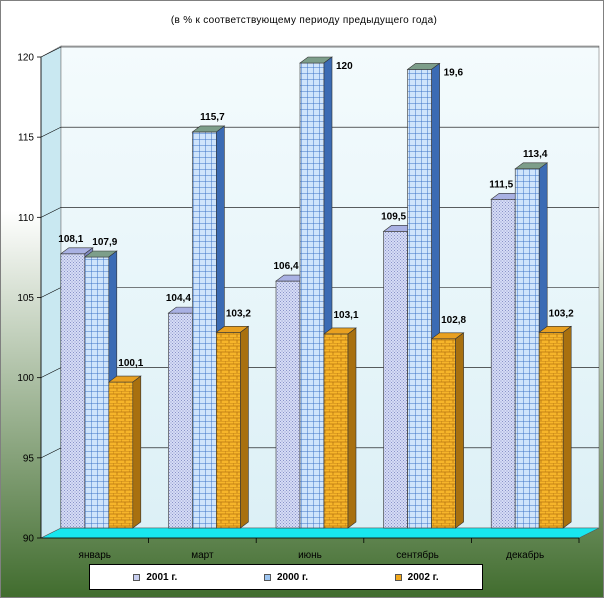 The image size is (606, 600). What do you see at coordinates (26, 218) in the screenshot?
I see `y-tick-label: 110` at bounding box center [26, 218].